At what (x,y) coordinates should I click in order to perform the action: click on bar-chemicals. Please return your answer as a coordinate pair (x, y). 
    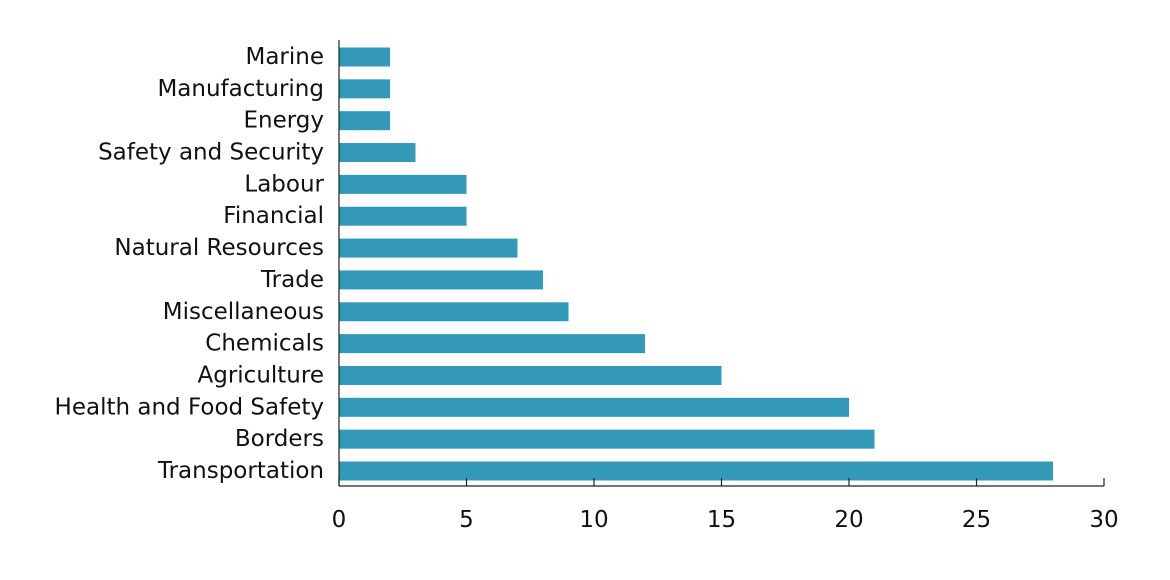
    Looking at the image, I should click on (492, 344).